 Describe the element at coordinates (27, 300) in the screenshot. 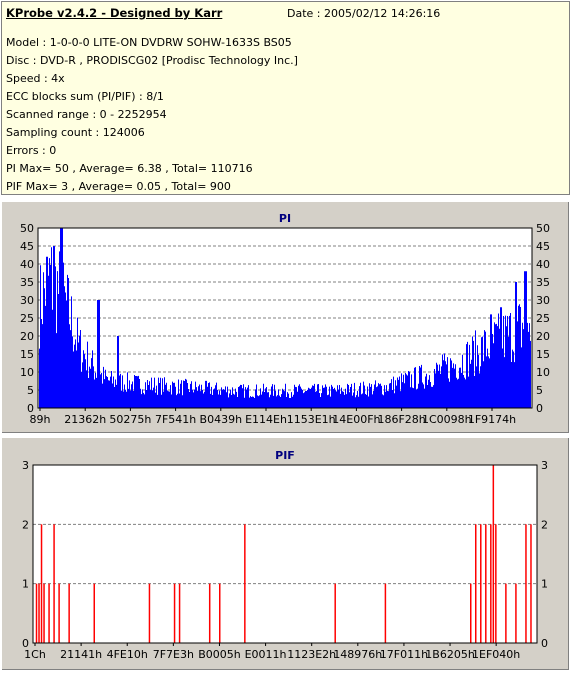

I see `y-tick-label-left: 30` at that location.